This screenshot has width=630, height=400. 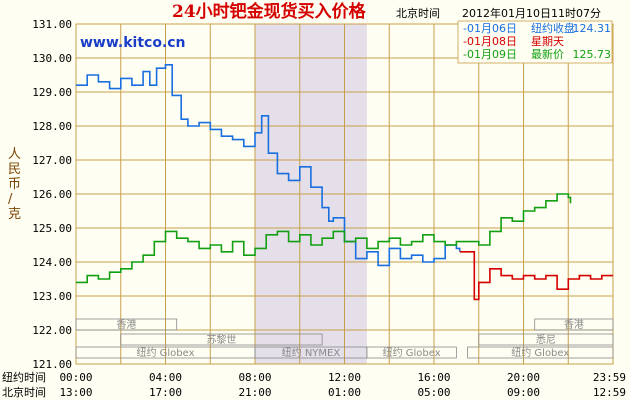 What do you see at coordinates (52, 126) in the screenshot?
I see `y-tick-label-7: 128.00` at bounding box center [52, 126].